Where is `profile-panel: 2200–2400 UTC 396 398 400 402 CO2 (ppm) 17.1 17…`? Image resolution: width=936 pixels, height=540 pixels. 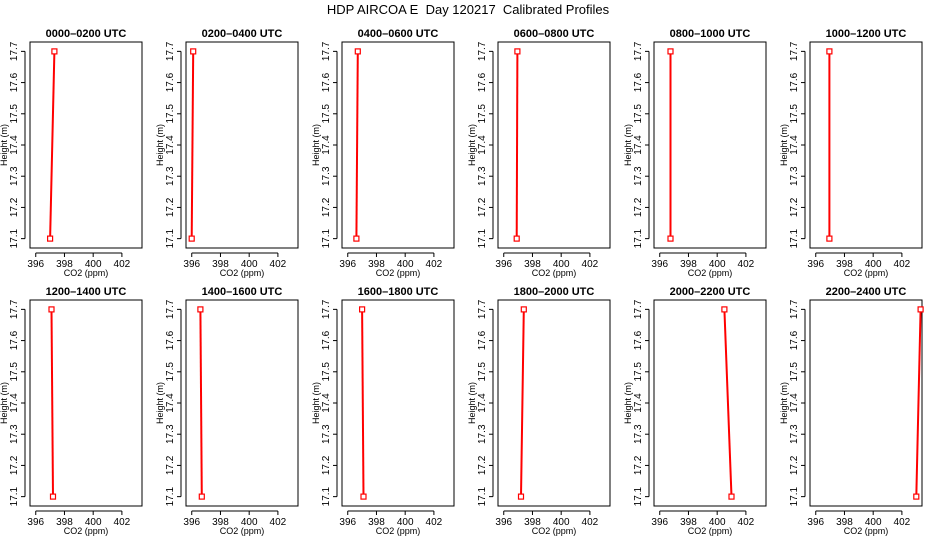 profile-panel: 2200–2400 UTC 396 398 400 402 CO2 (ppm) 17.1 17… is located at coordinates (851, 411).